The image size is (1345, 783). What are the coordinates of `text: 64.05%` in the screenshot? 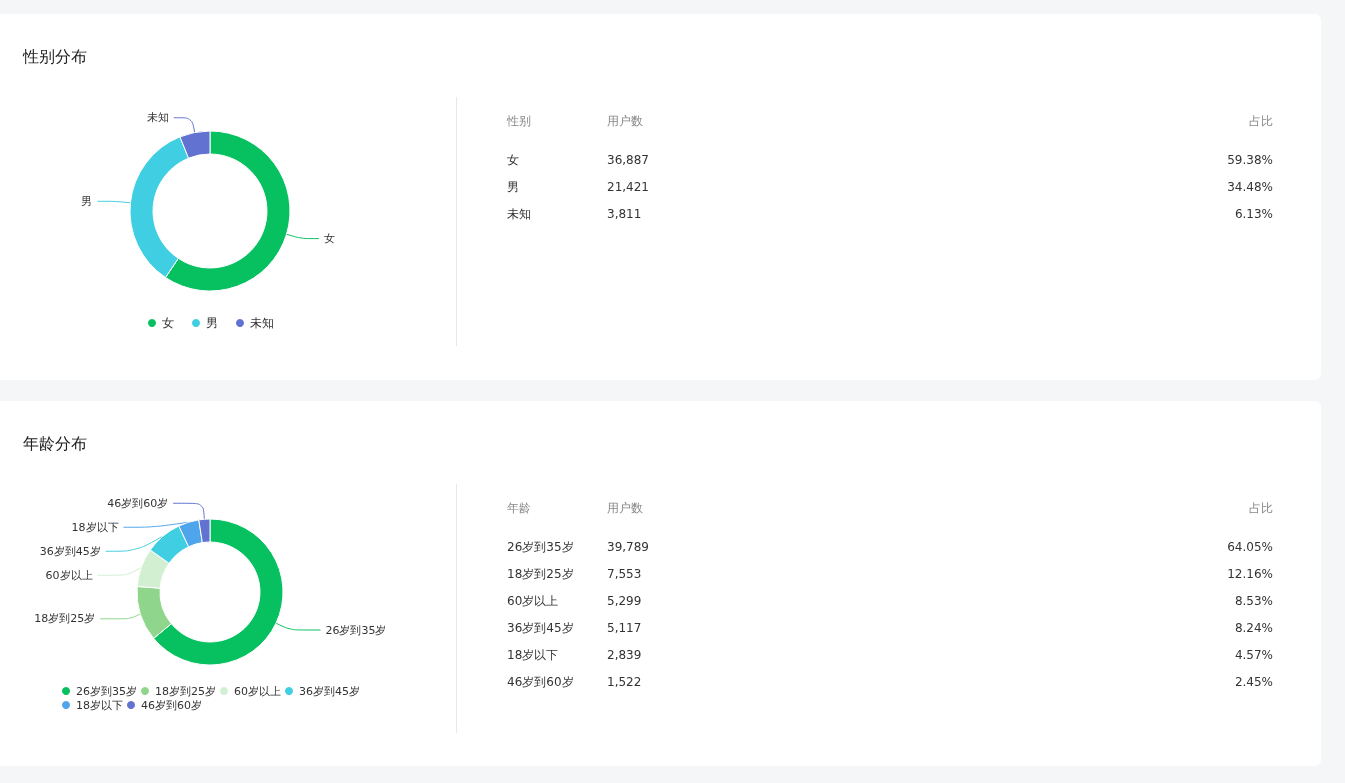 It's located at (1250, 547).